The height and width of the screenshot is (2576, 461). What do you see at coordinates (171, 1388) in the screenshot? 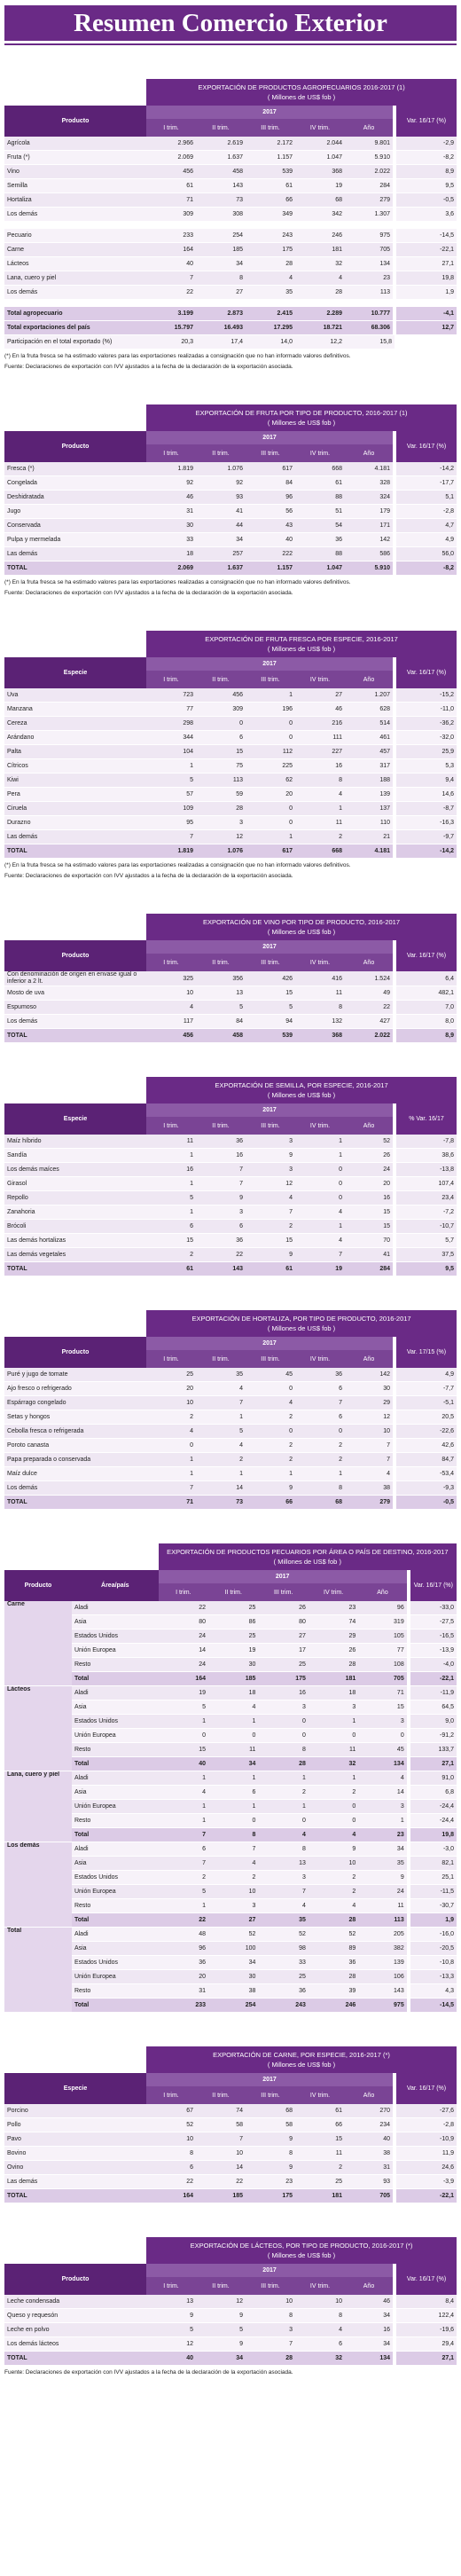
I see `cell-value: 20` at bounding box center [171, 1388].